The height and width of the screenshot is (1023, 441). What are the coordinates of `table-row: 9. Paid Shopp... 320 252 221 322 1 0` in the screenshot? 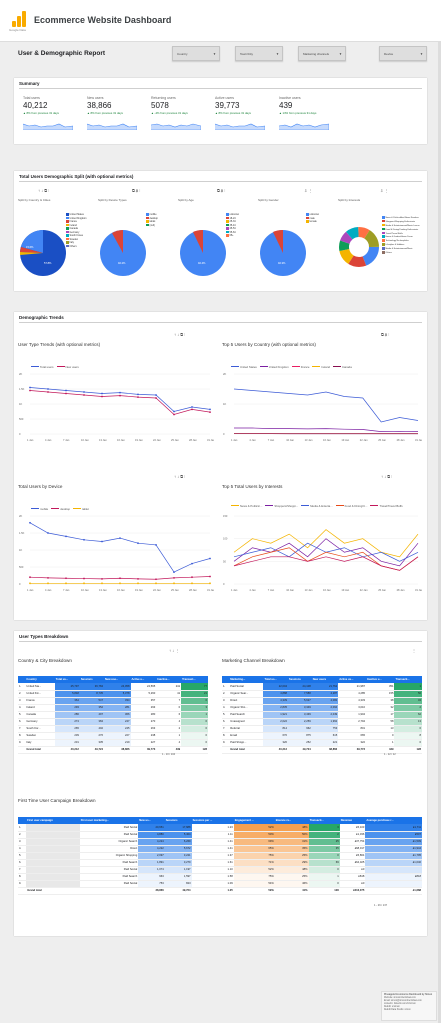 It's located at (322, 743).